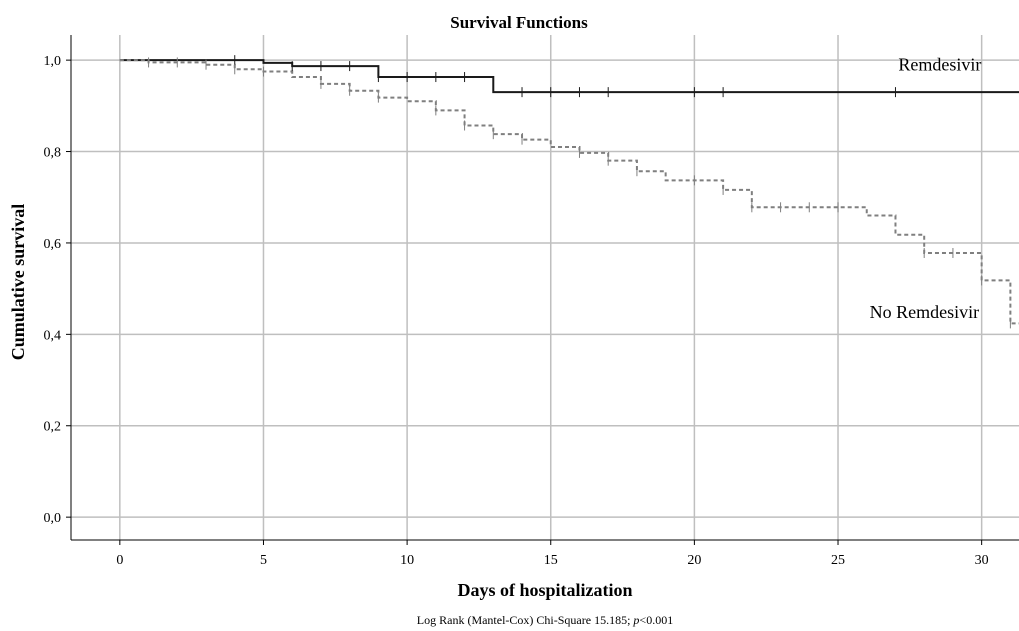  Describe the element at coordinates (53, 153) in the screenshot. I see `y-tick-label: 0,8` at that location.